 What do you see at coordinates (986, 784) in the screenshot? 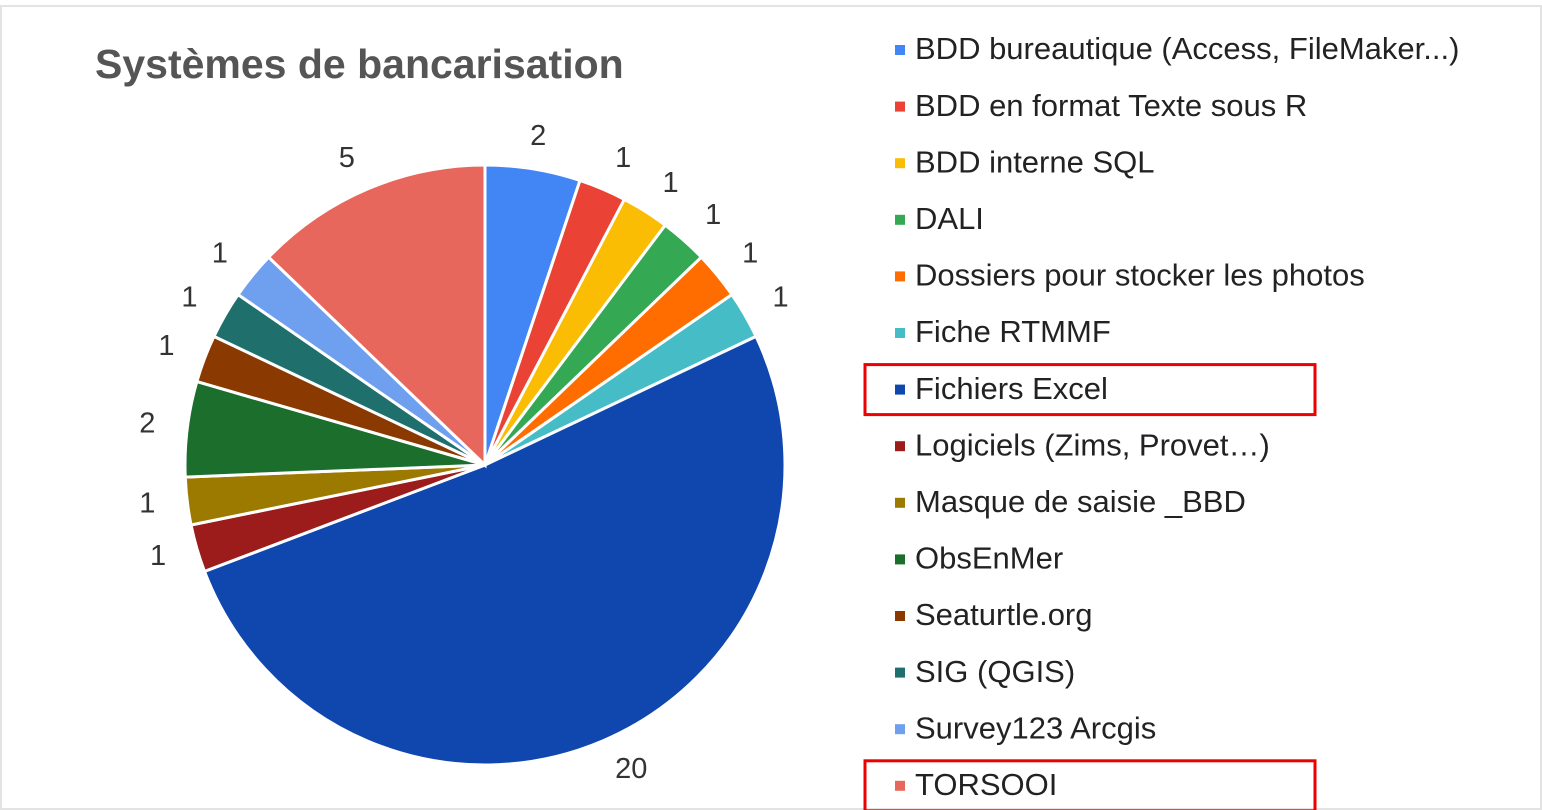
I see `legend-label: TORSOOI` at bounding box center [986, 784].